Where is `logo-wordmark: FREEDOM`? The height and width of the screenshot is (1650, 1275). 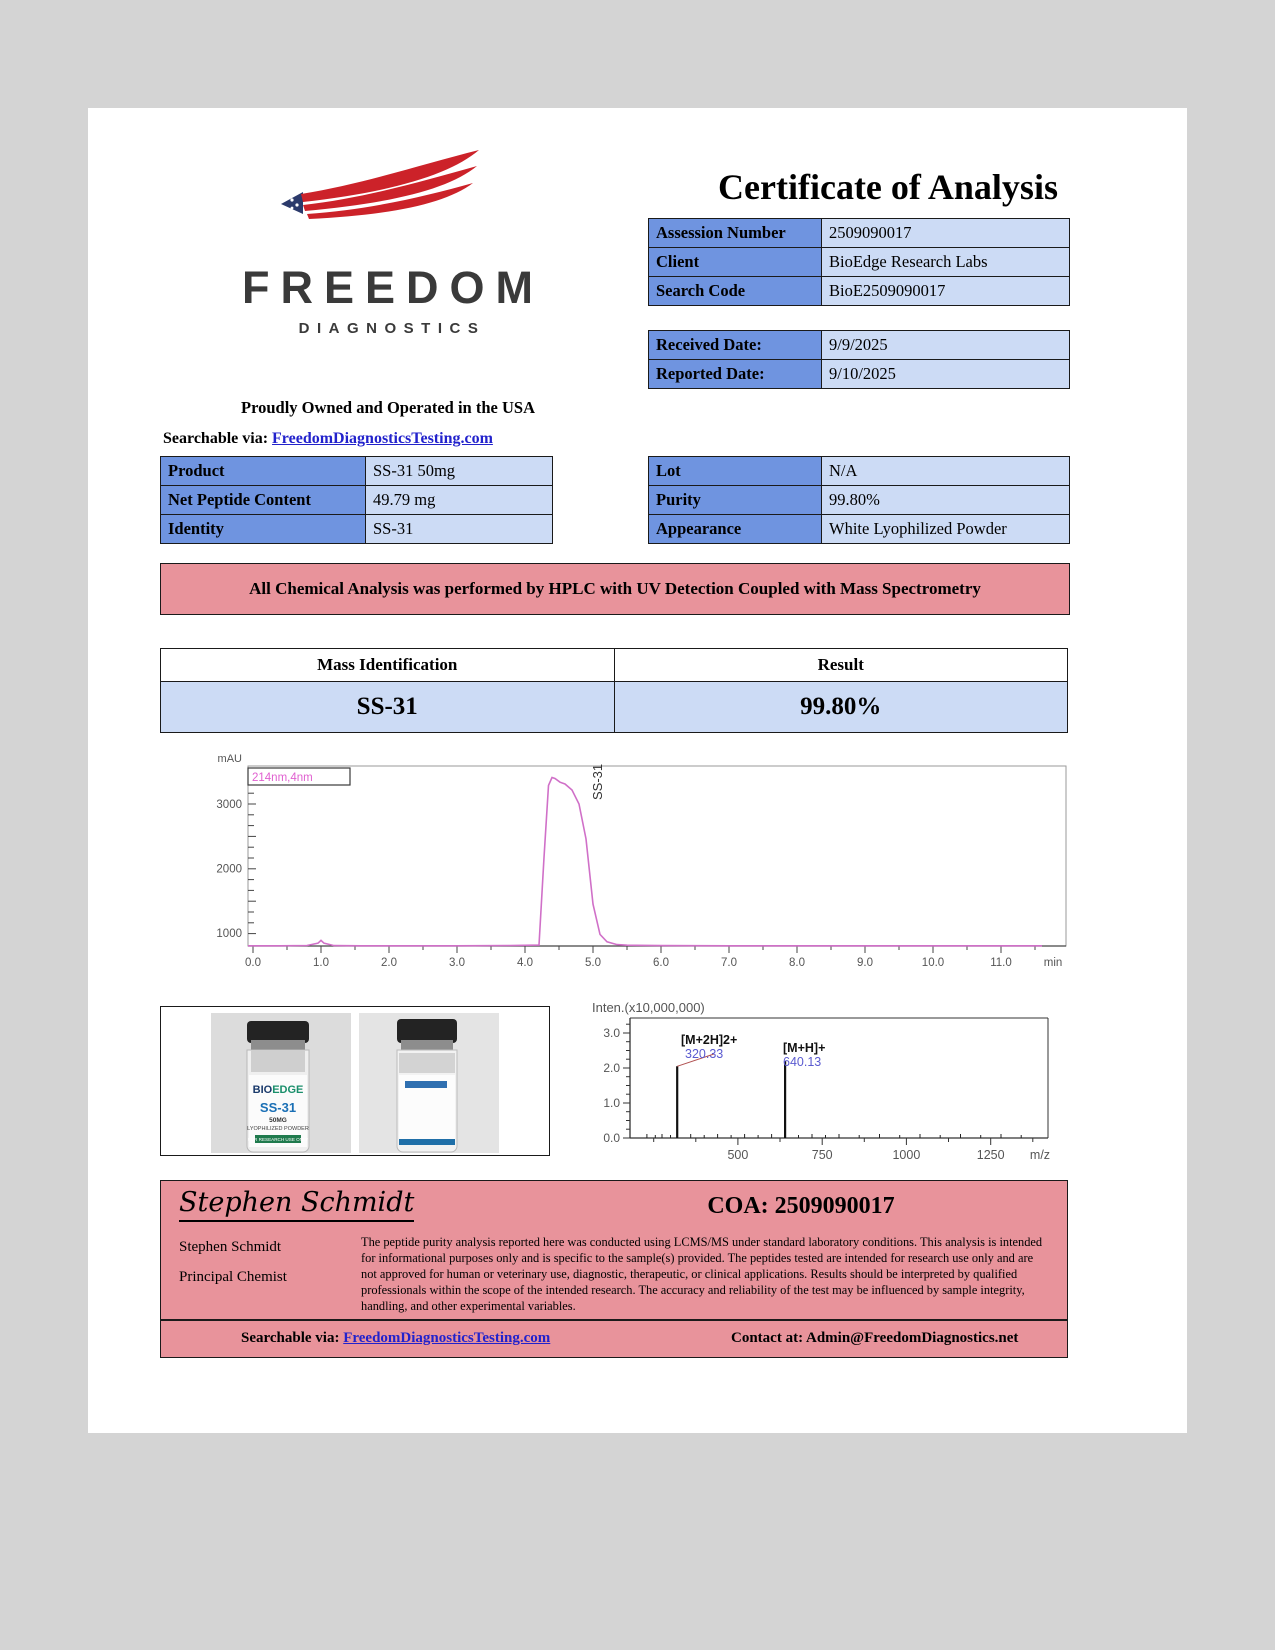
logo-wordmark: FREEDOM is located at coordinates (393, 287).